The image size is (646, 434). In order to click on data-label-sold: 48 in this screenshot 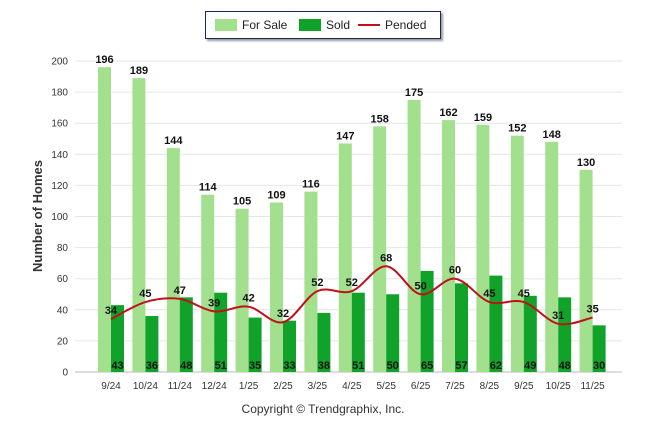, I will do `click(186, 366)`.